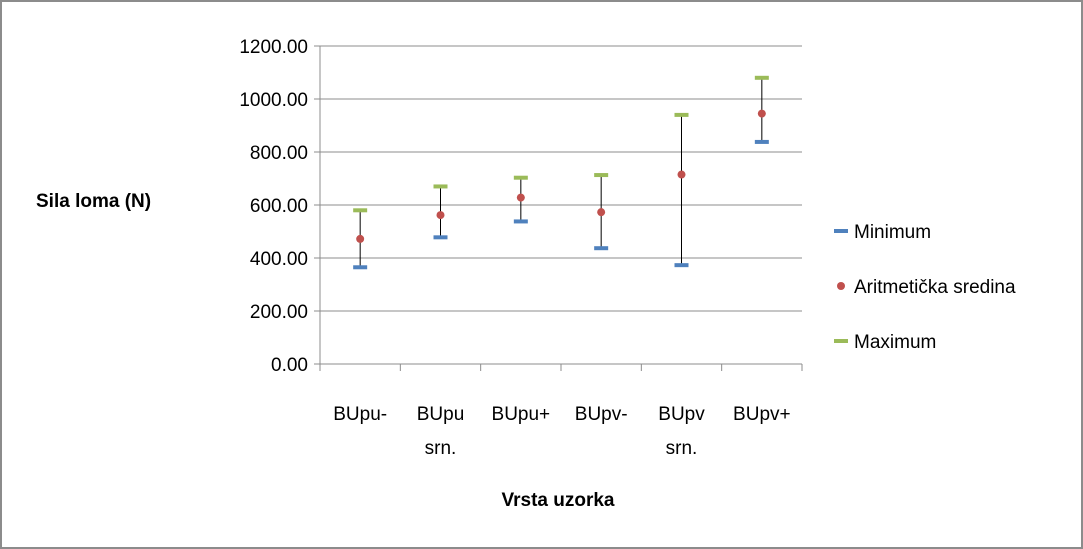 This screenshot has width=1083, height=549. Describe the element at coordinates (895, 342) in the screenshot. I see `legend-label: Maximum` at that location.